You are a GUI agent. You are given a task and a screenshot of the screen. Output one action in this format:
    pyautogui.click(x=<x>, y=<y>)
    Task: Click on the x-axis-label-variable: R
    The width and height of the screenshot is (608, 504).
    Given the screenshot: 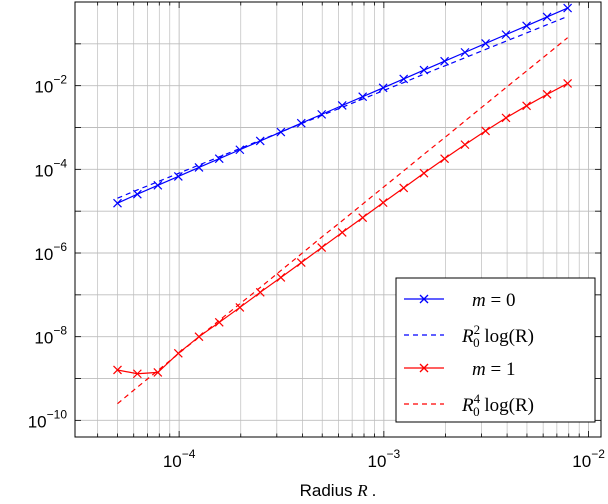 What is the action you would take?
    pyautogui.click(x=362, y=490)
    